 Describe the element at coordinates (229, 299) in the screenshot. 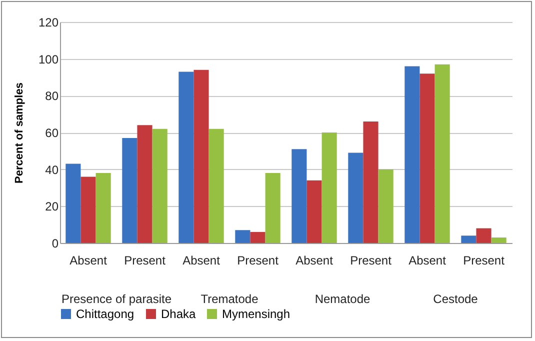

I see `text: Trematode` at that location.